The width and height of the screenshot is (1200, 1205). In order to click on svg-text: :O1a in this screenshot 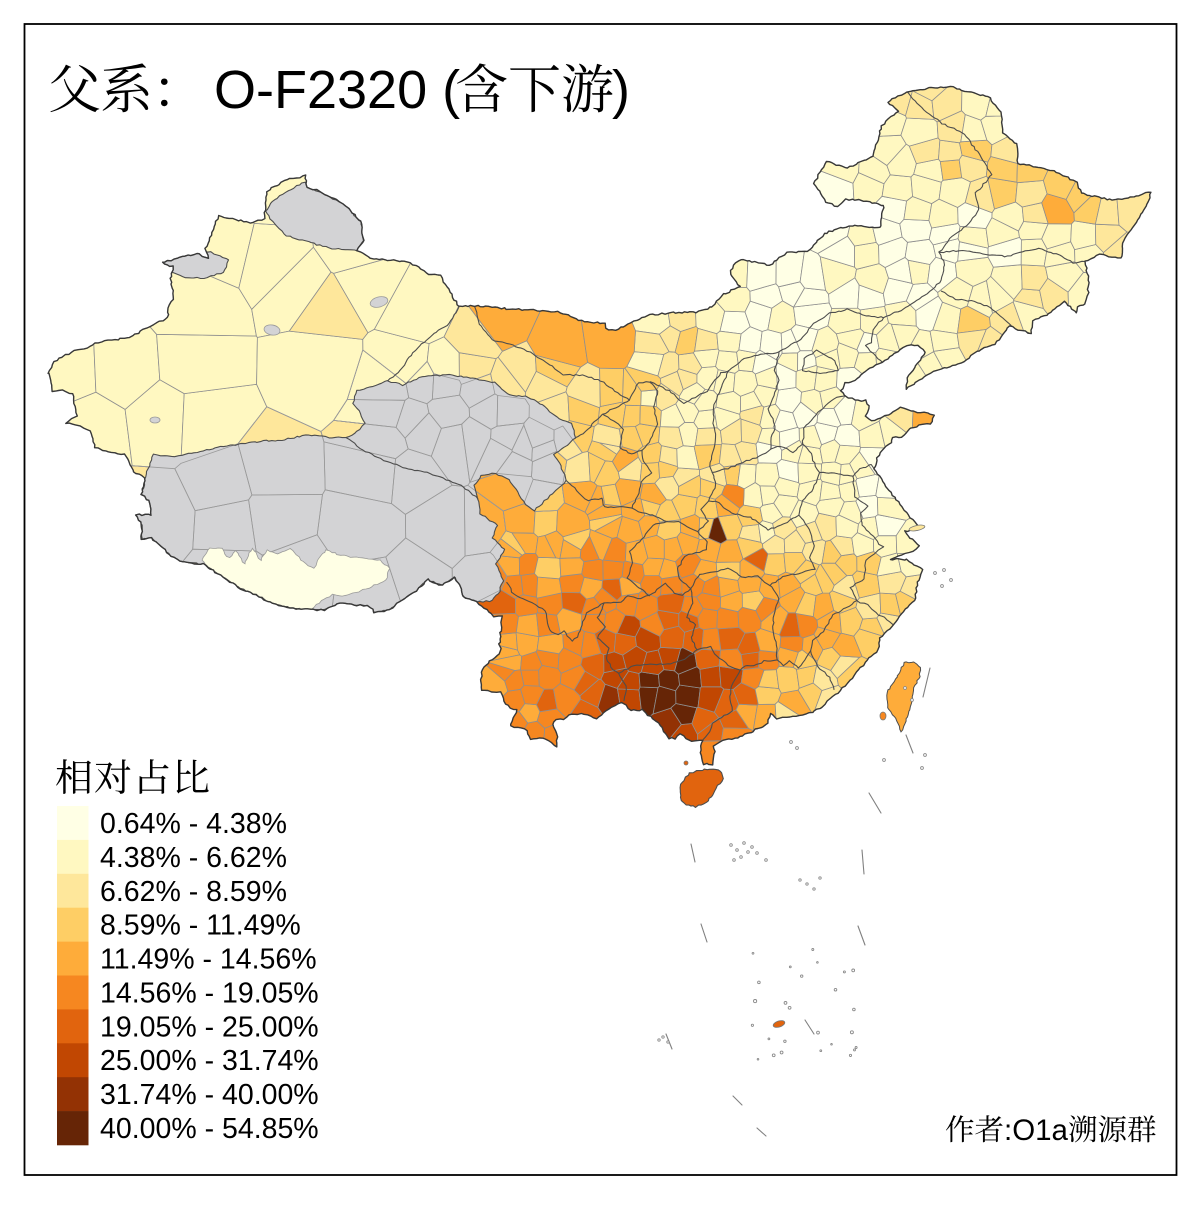, I will do `click(1036, 1130)`.